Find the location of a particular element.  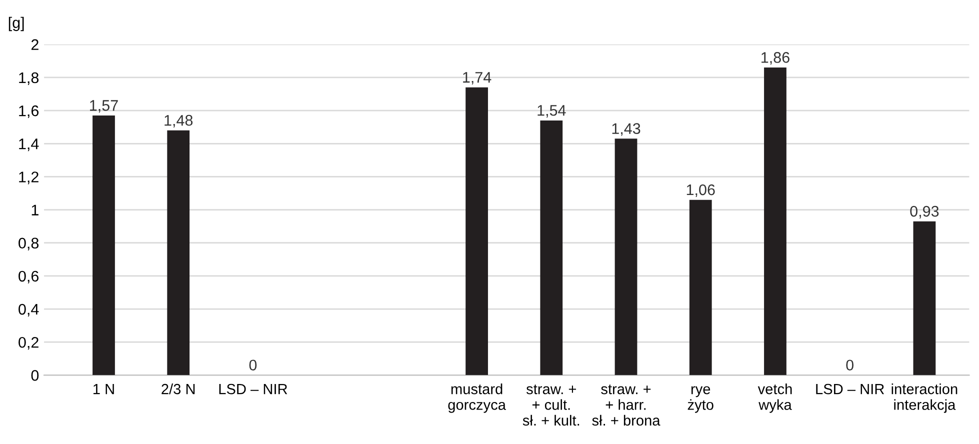

y-tick-label: 0,2 is located at coordinates (28, 343).